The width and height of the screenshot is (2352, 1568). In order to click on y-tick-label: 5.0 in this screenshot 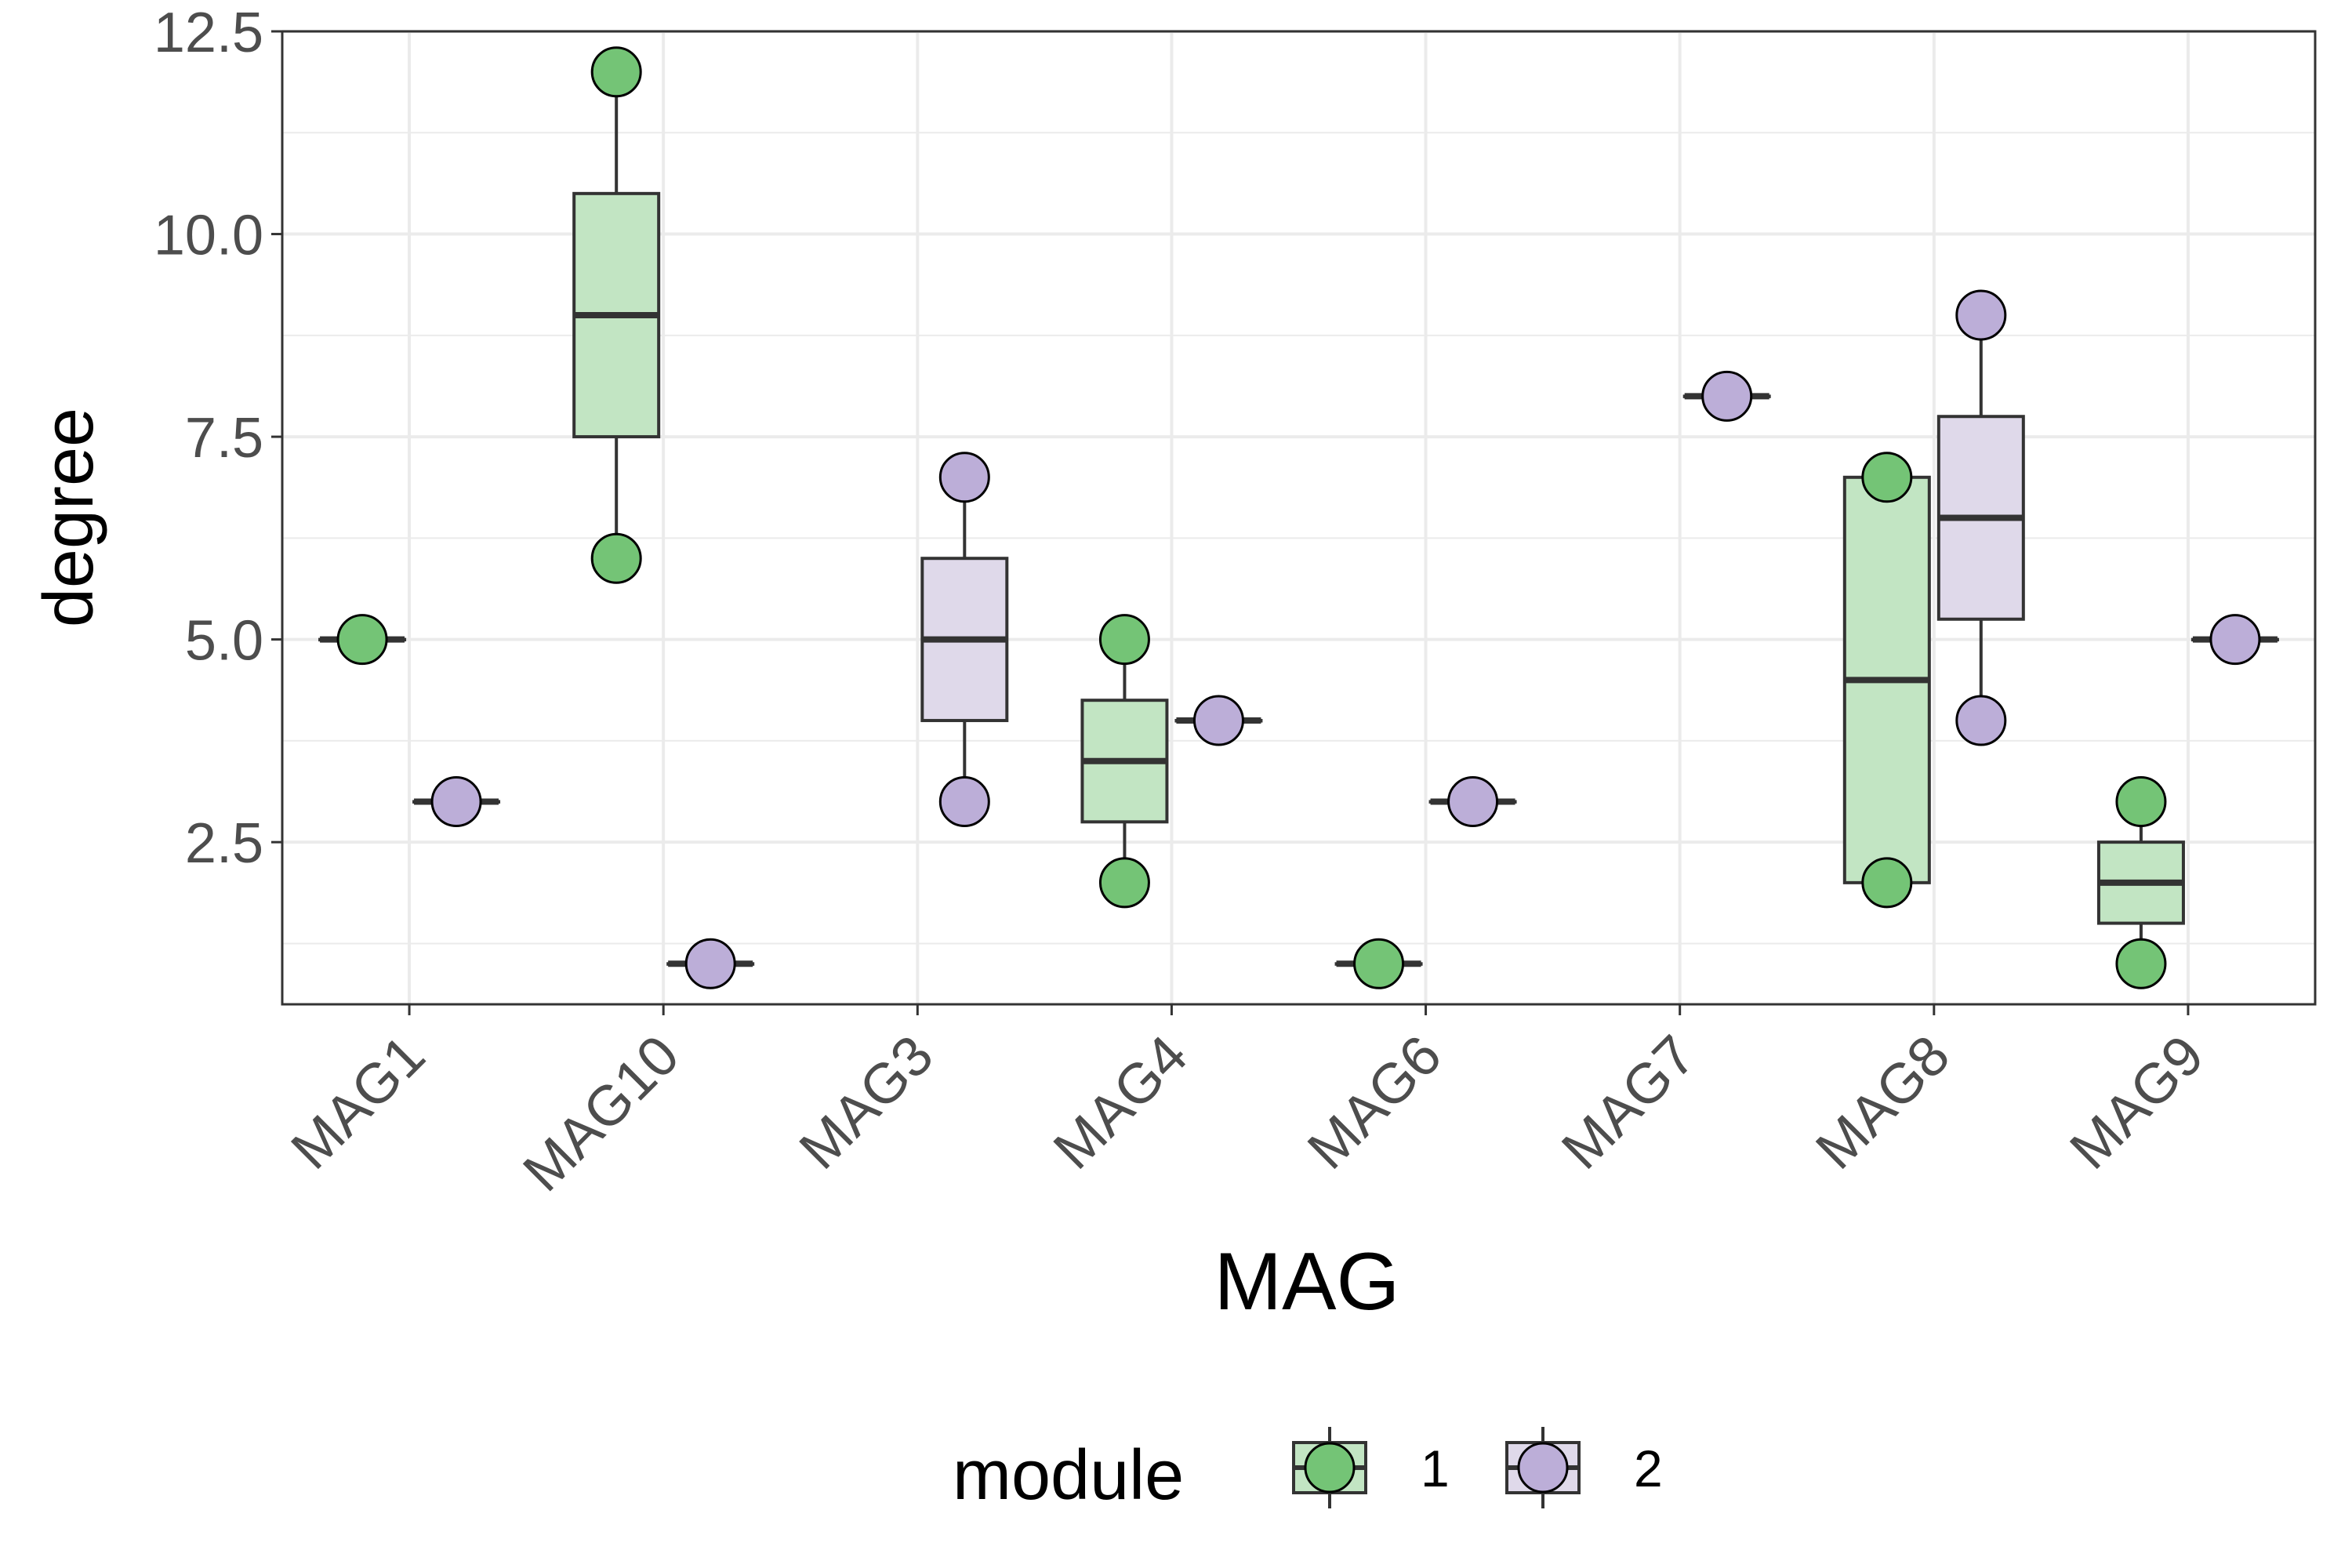, I will do `click(224, 641)`.